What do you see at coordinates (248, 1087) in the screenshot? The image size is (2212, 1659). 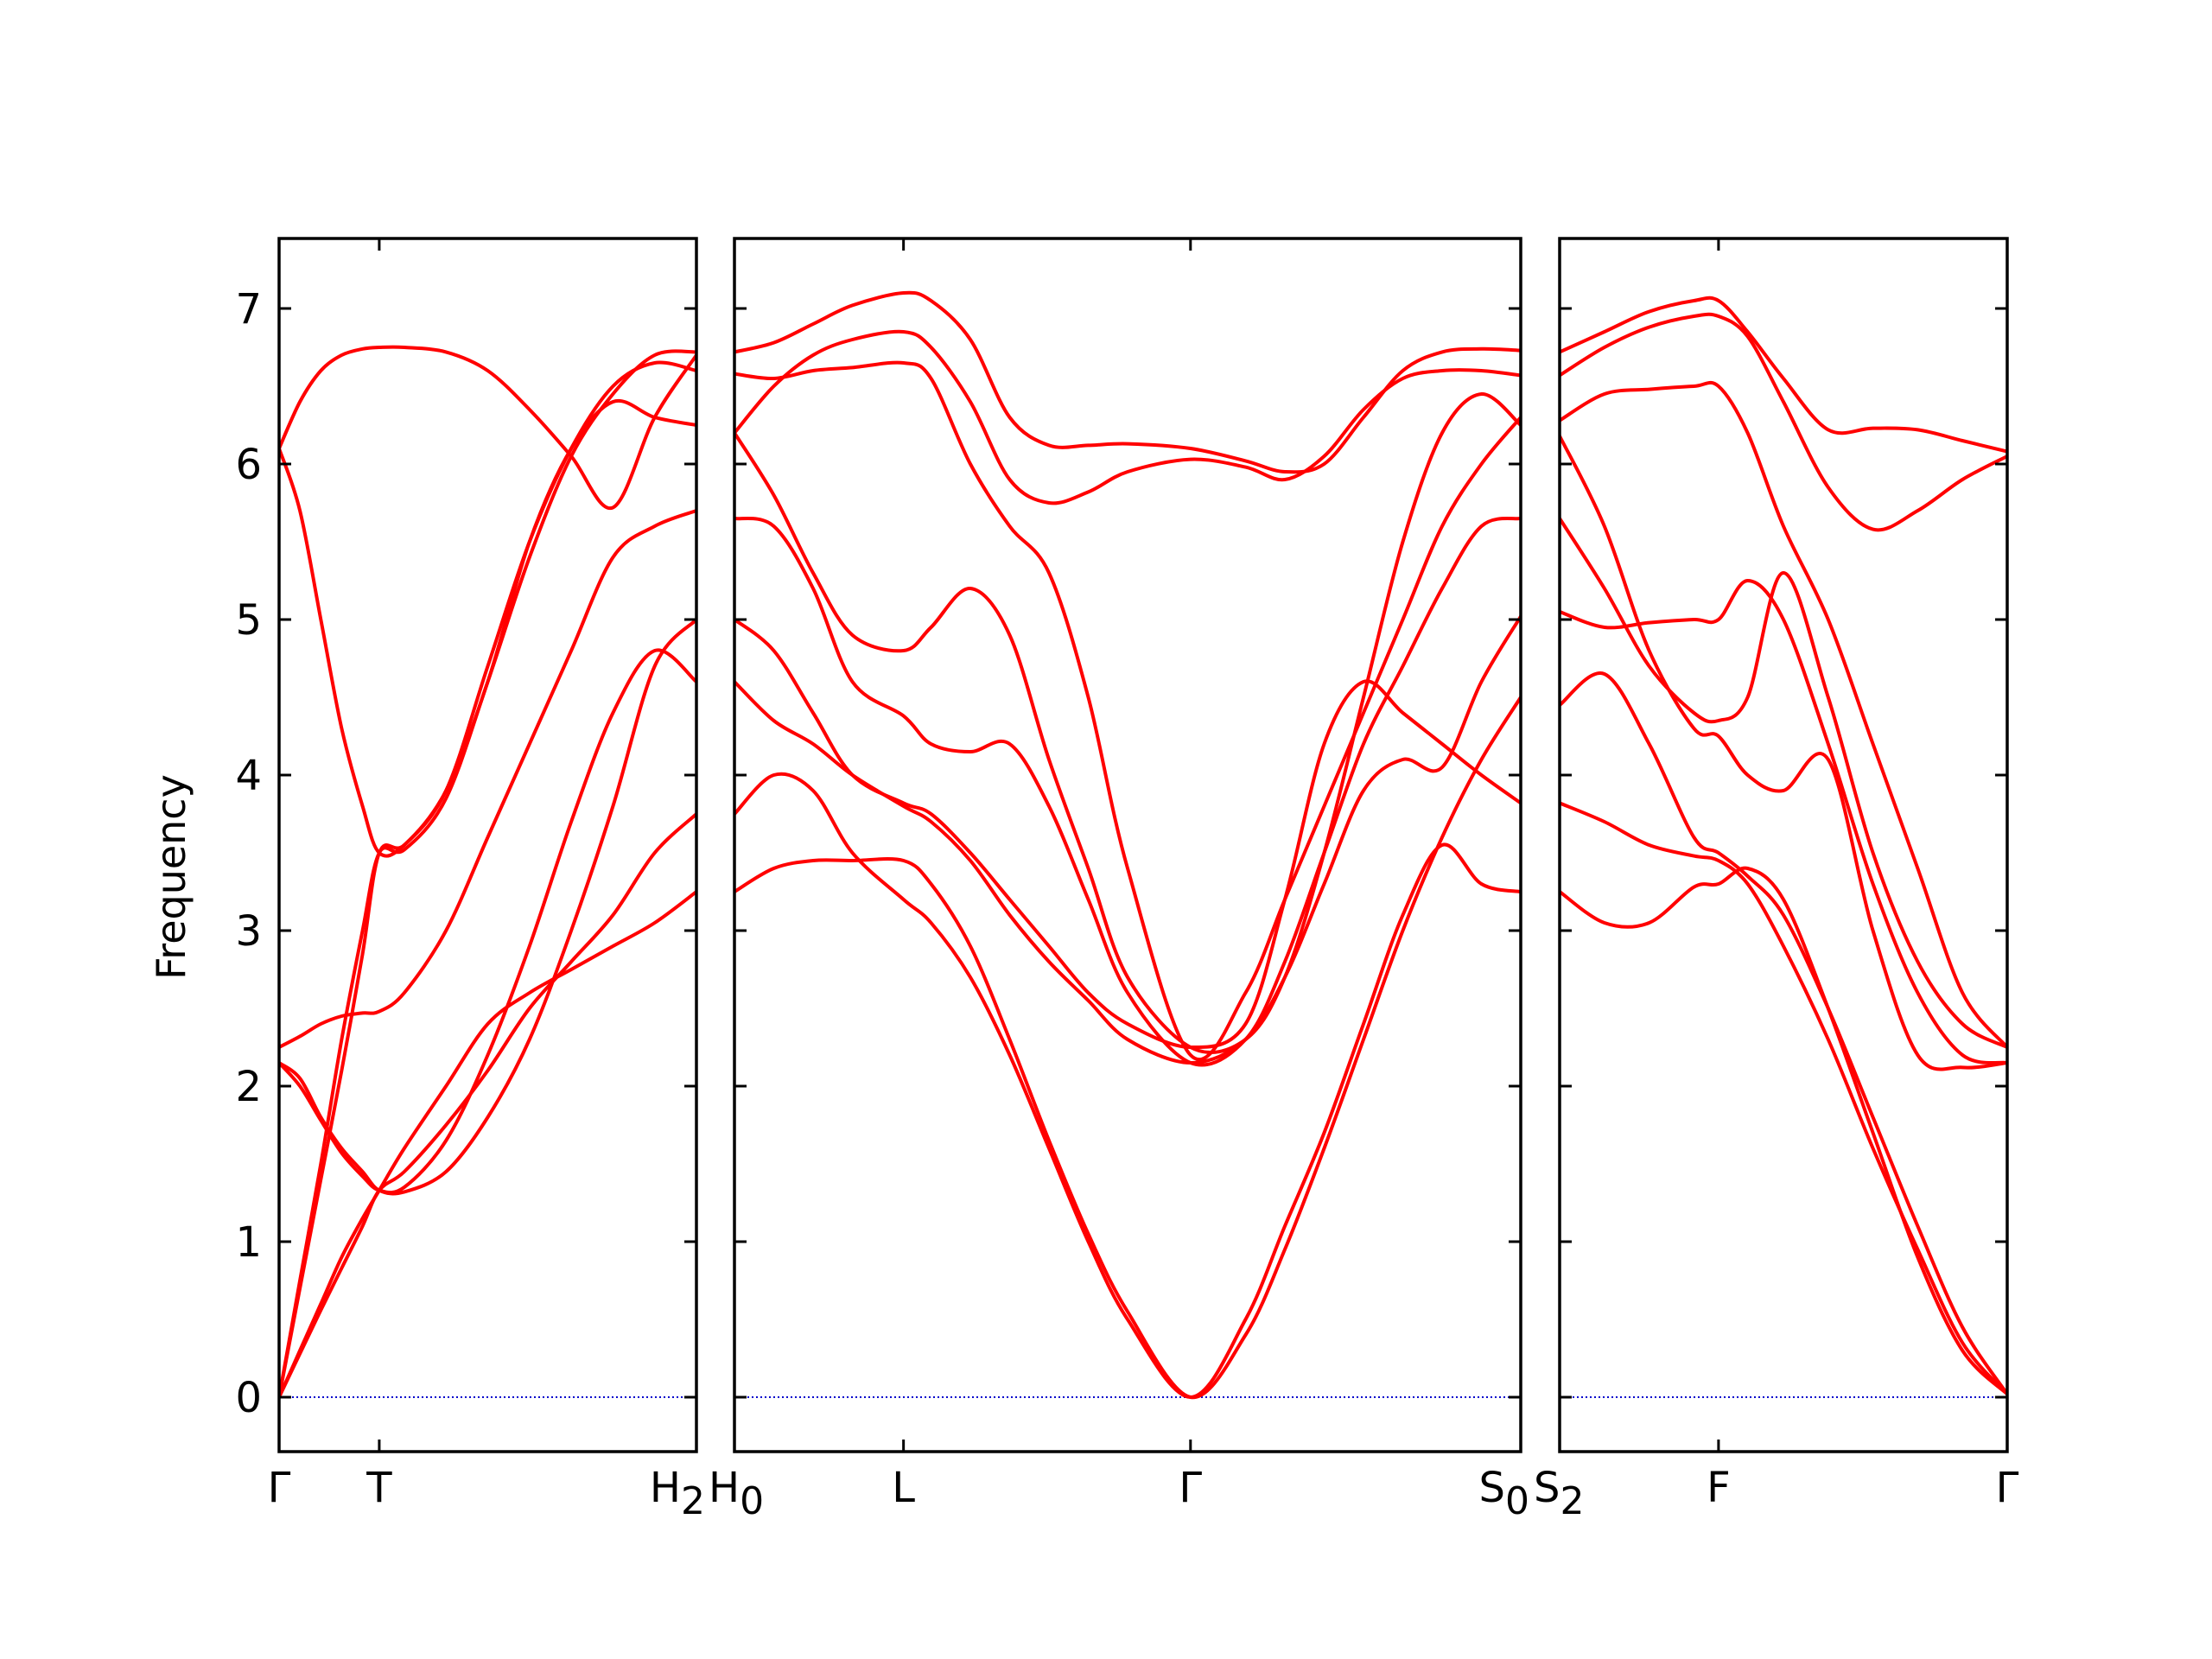 I see `y-tick-label: 2` at bounding box center [248, 1087].